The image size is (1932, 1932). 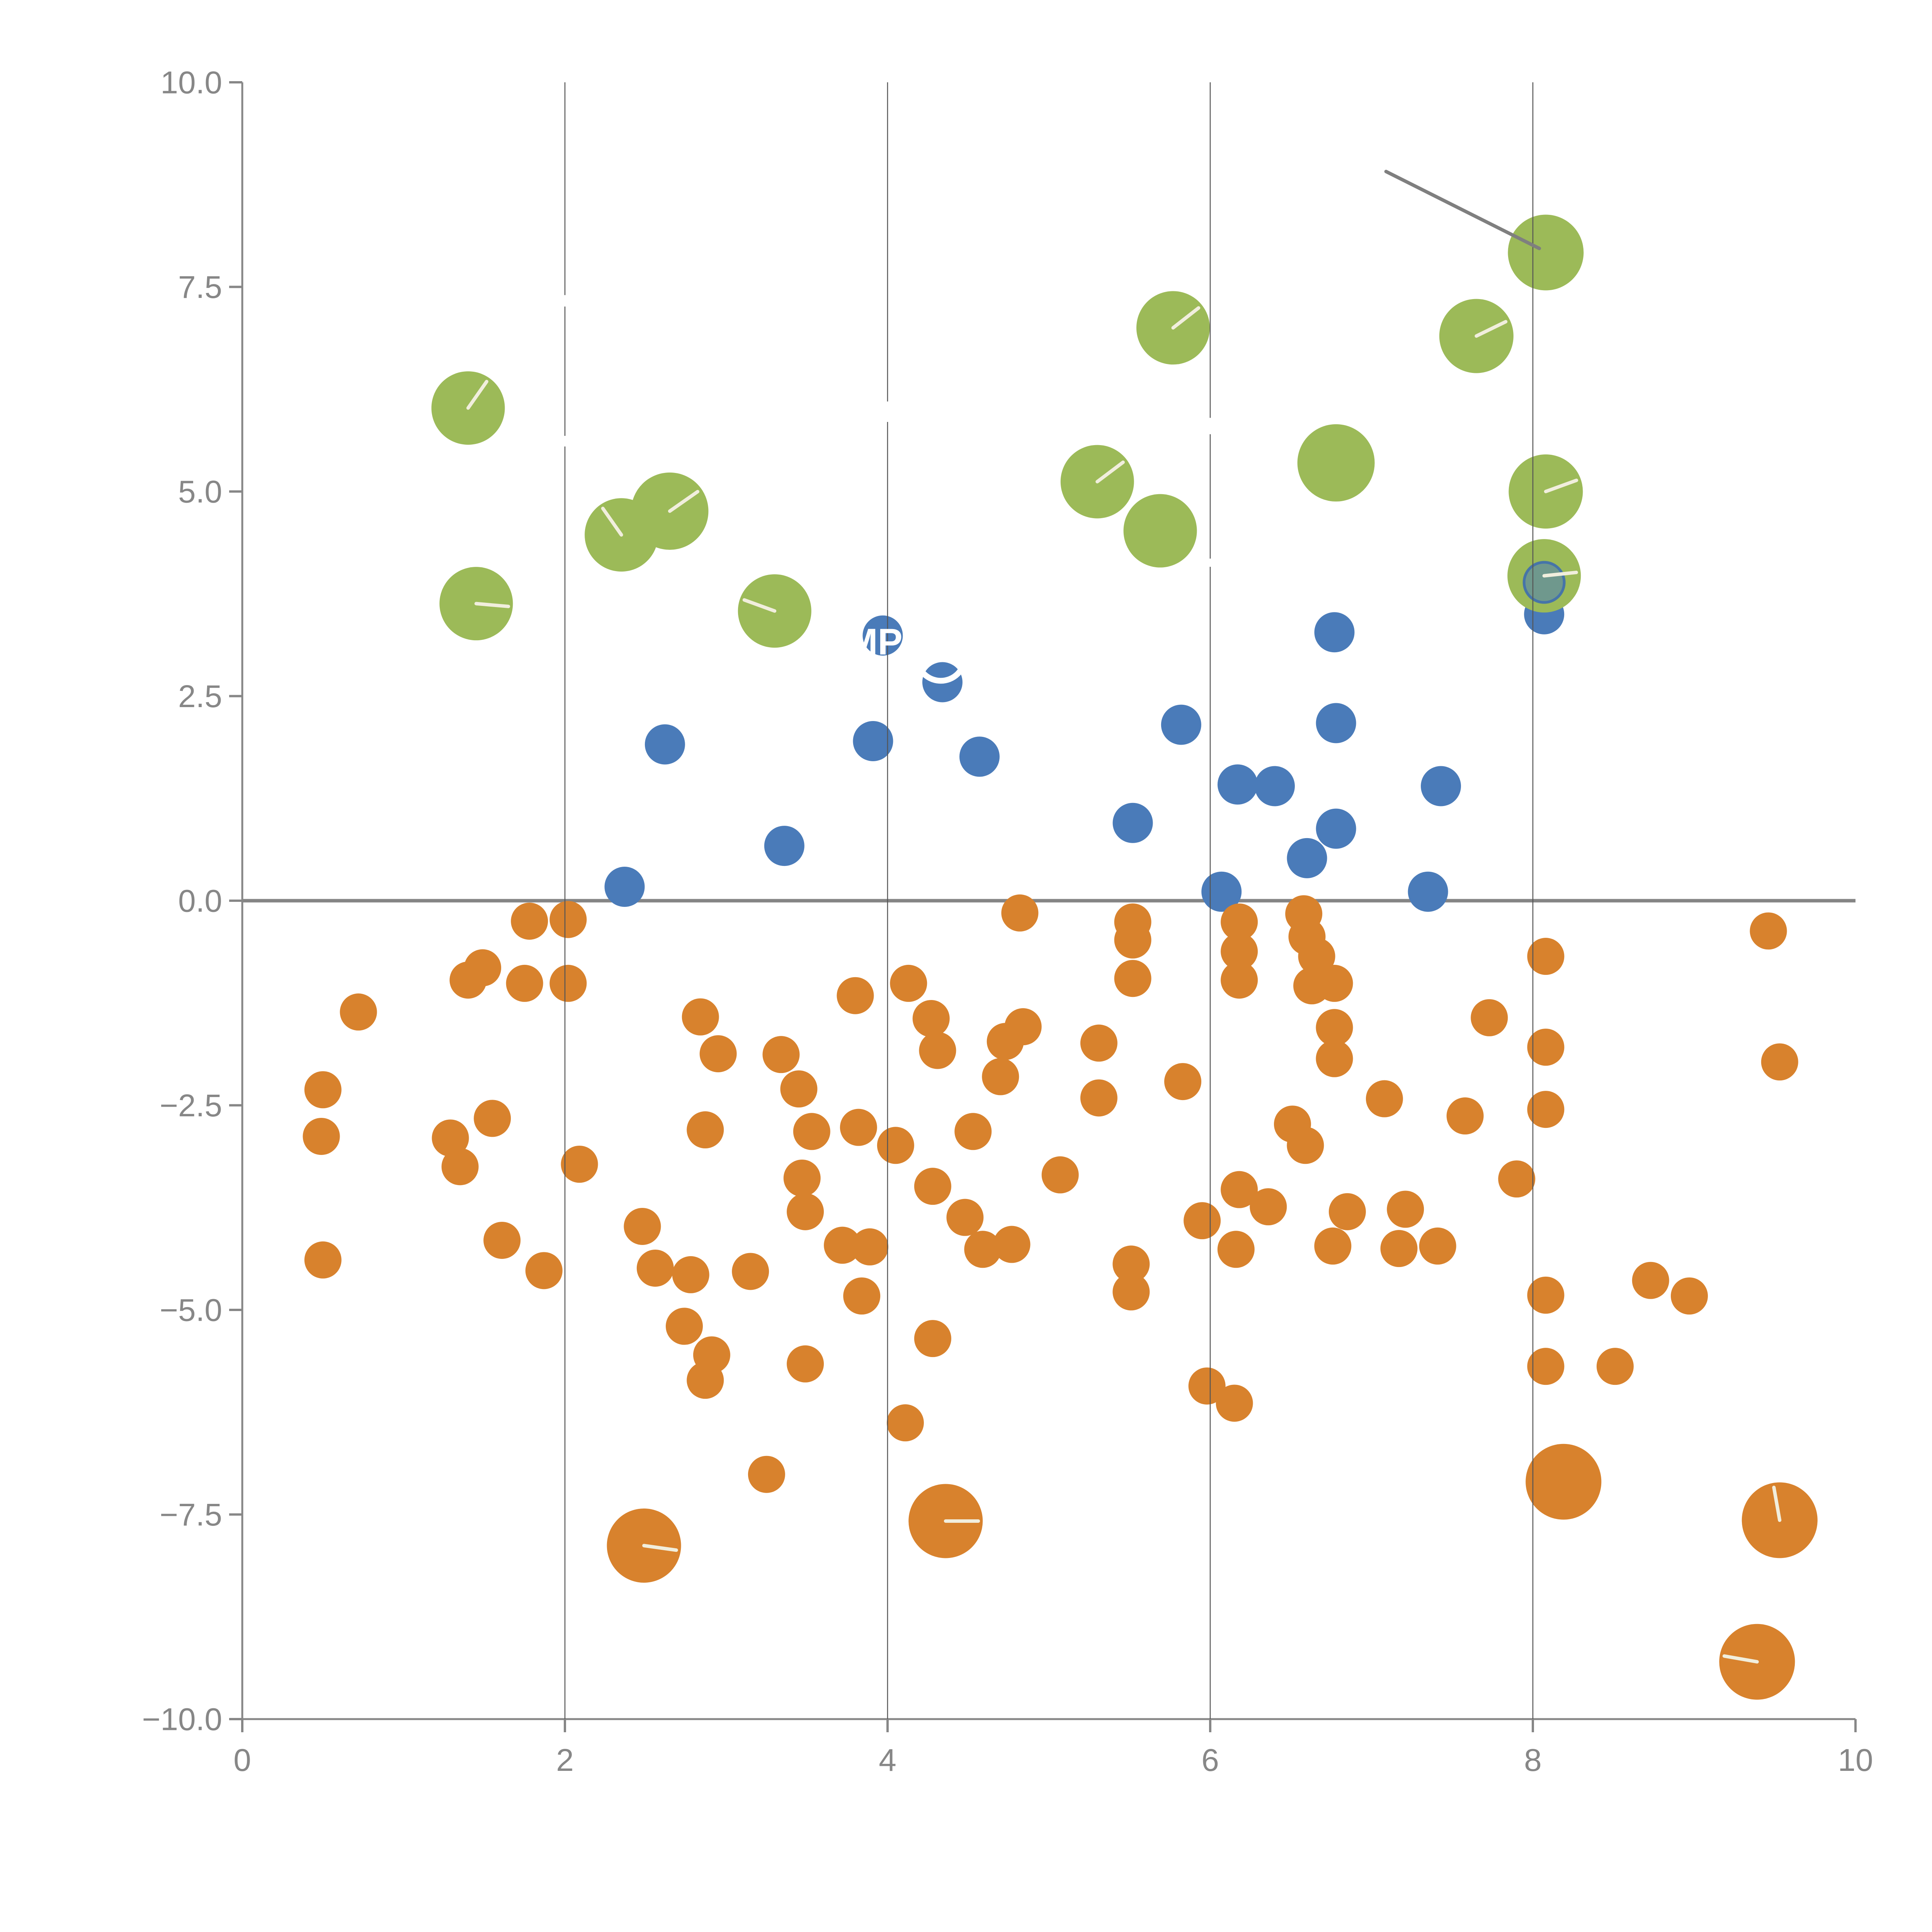 What do you see at coordinates (887, 1760) in the screenshot?
I see `x-tick-label: 4` at bounding box center [887, 1760].